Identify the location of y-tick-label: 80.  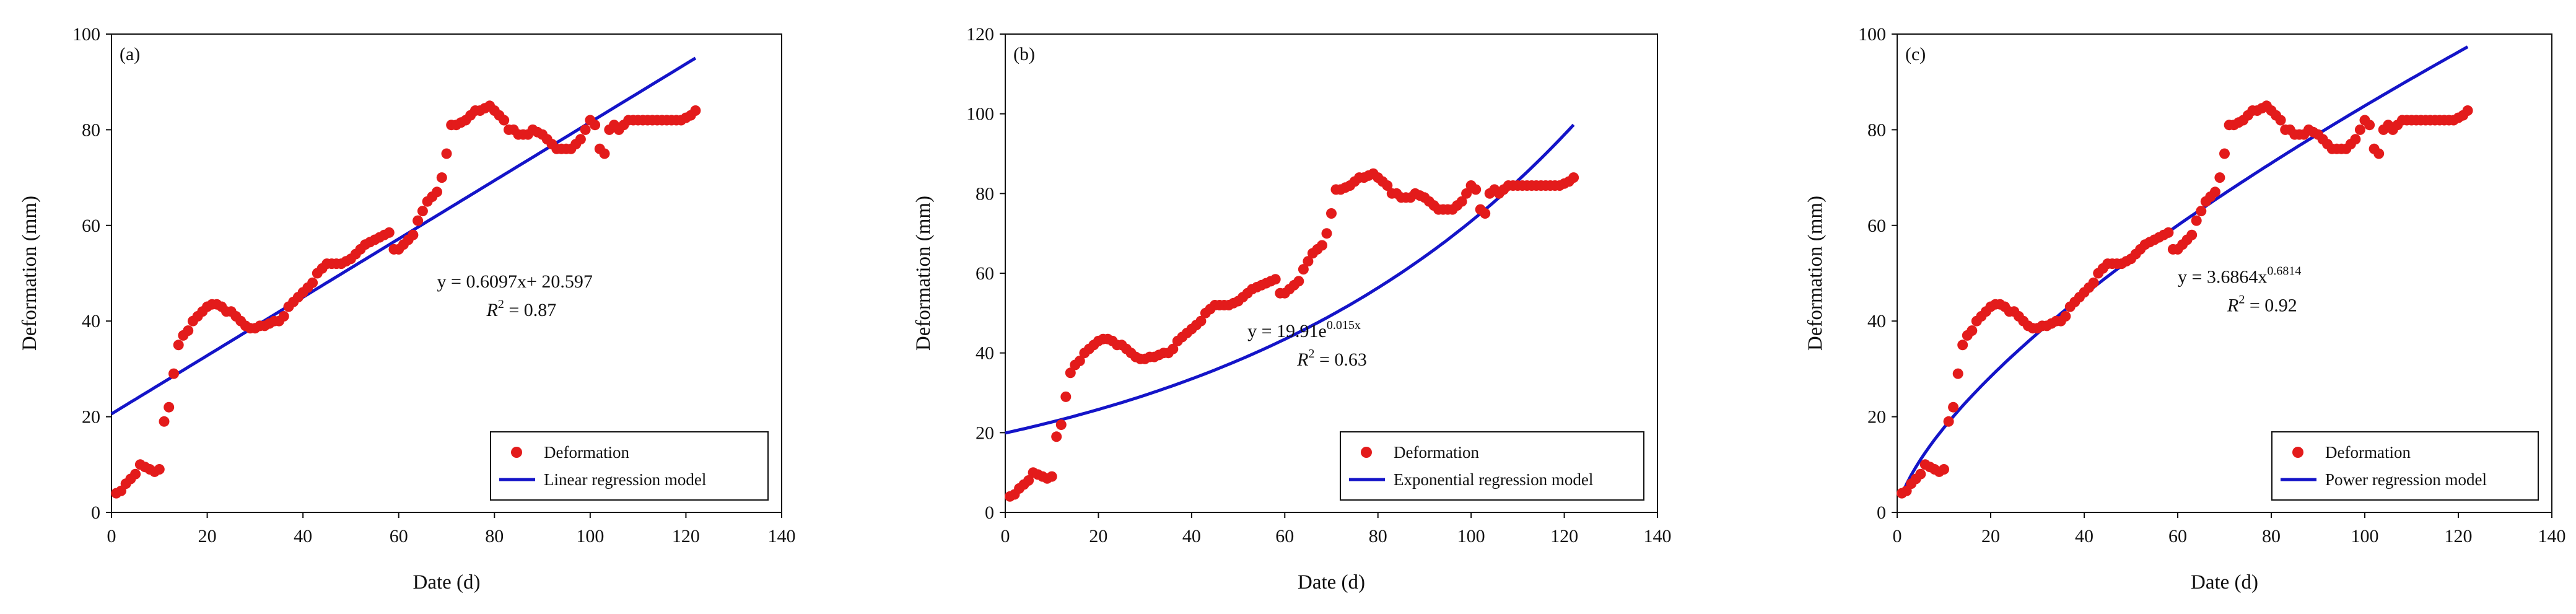
(91, 130).